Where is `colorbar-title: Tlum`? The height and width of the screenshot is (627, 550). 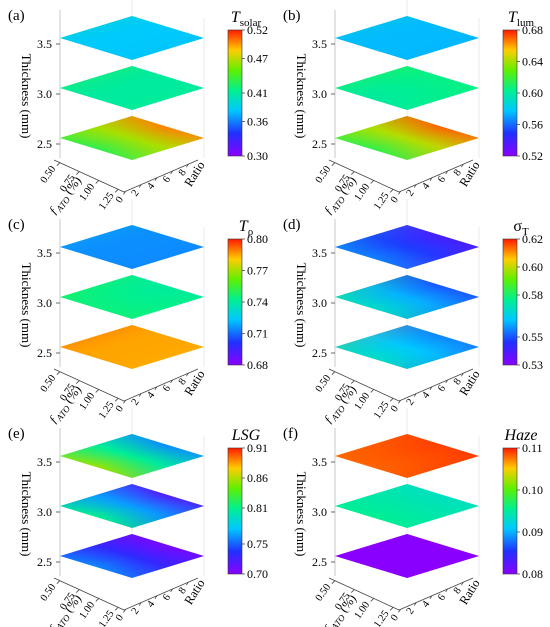 colorbar-title: Tlum is located at coordinates (521, 19).